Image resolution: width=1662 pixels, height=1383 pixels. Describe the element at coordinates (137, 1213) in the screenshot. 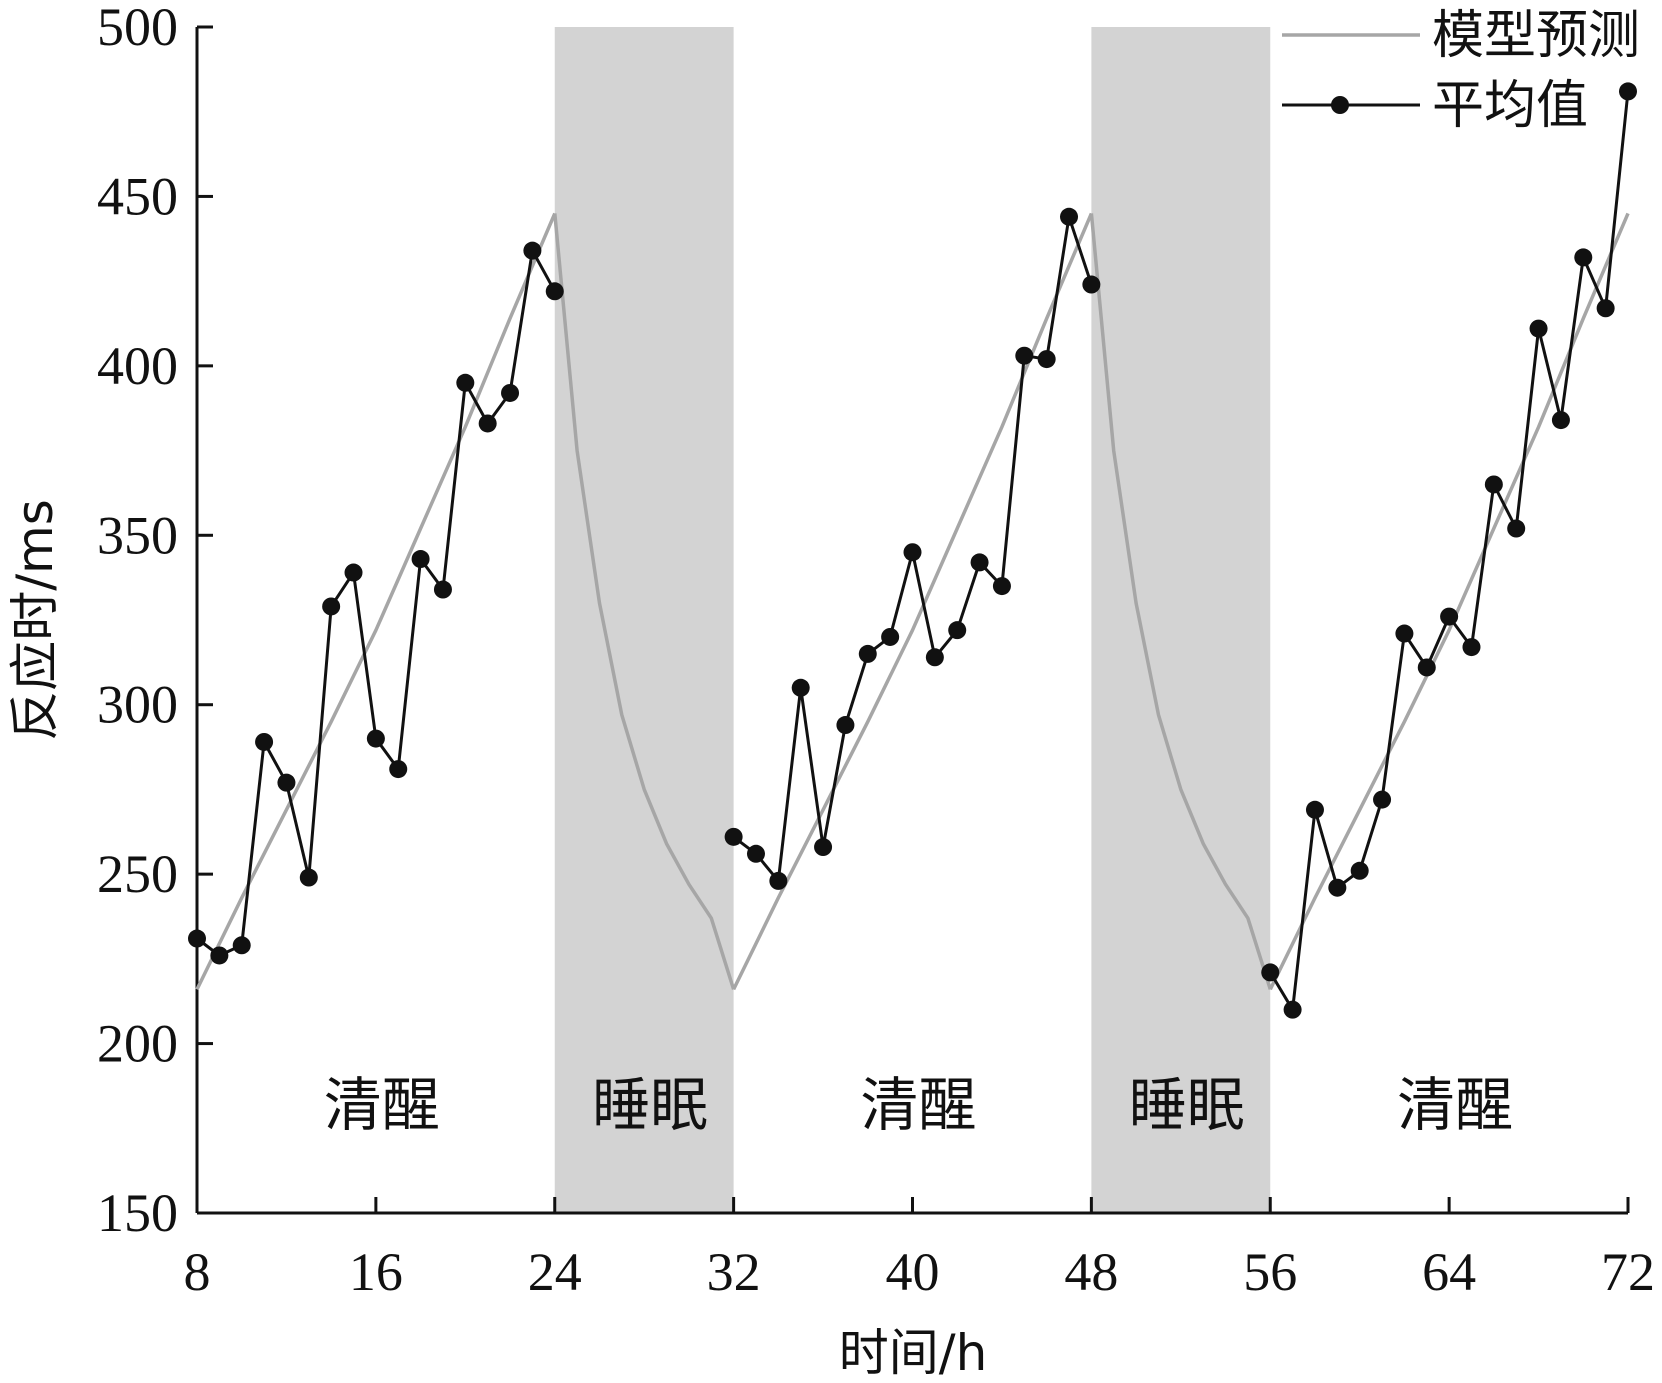

I see `y-tick-label: 150` at that location.